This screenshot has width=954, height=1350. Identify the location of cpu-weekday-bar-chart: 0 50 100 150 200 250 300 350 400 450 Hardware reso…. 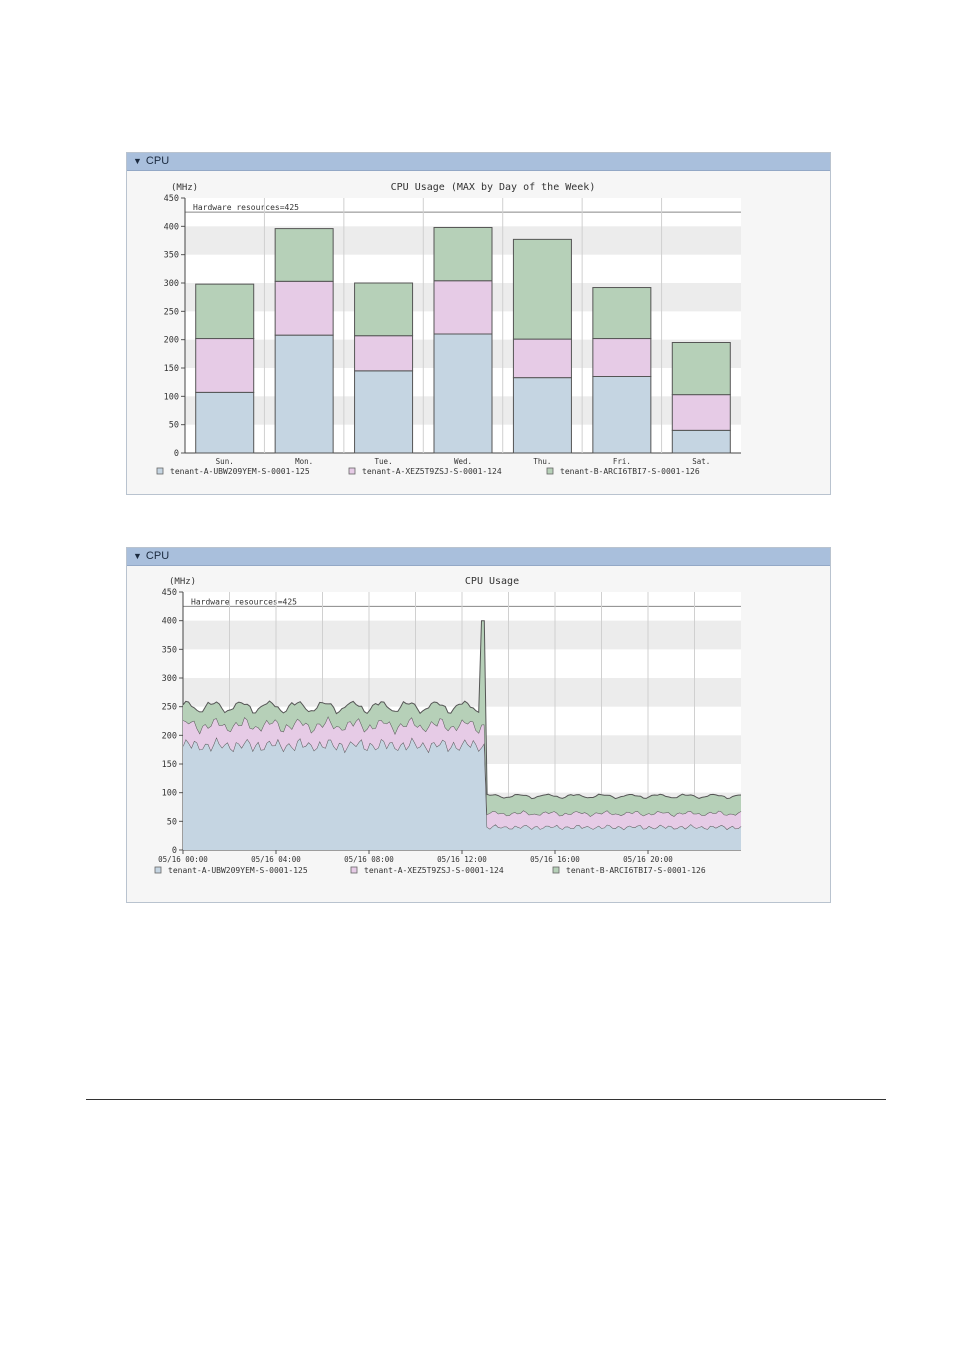
(448, 329).